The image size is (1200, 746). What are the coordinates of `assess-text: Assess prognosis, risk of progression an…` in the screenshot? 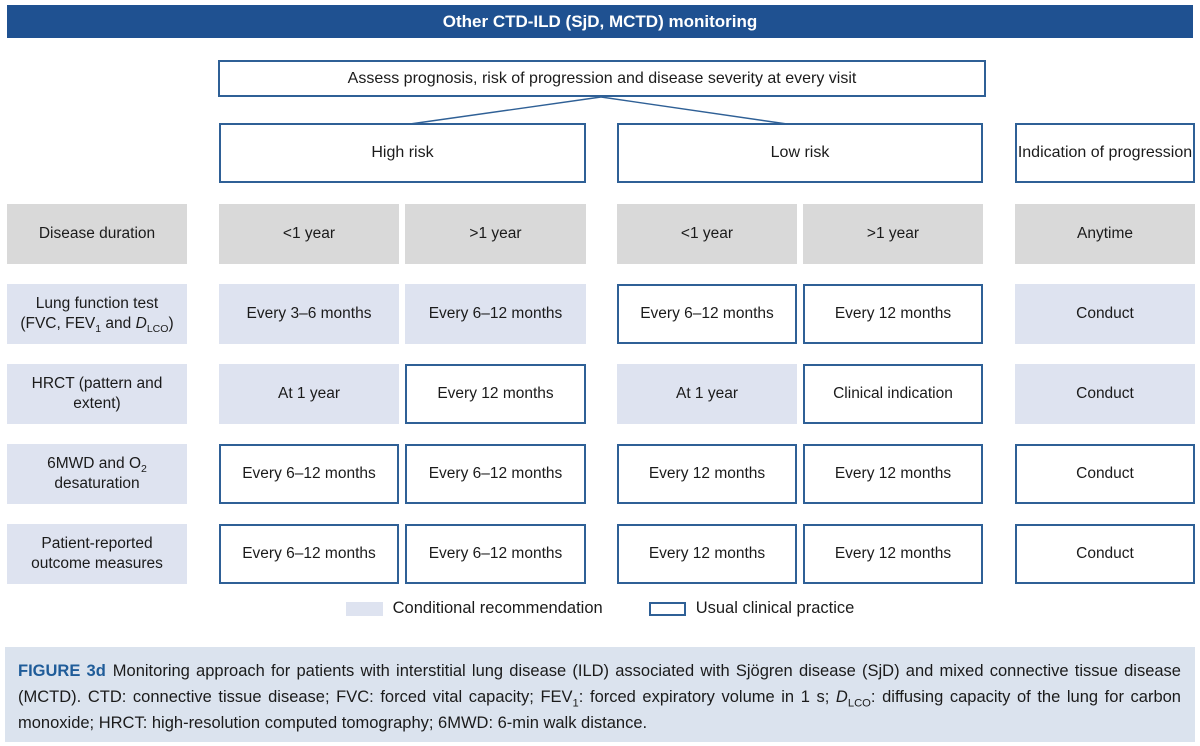 It's located at (602, 78).